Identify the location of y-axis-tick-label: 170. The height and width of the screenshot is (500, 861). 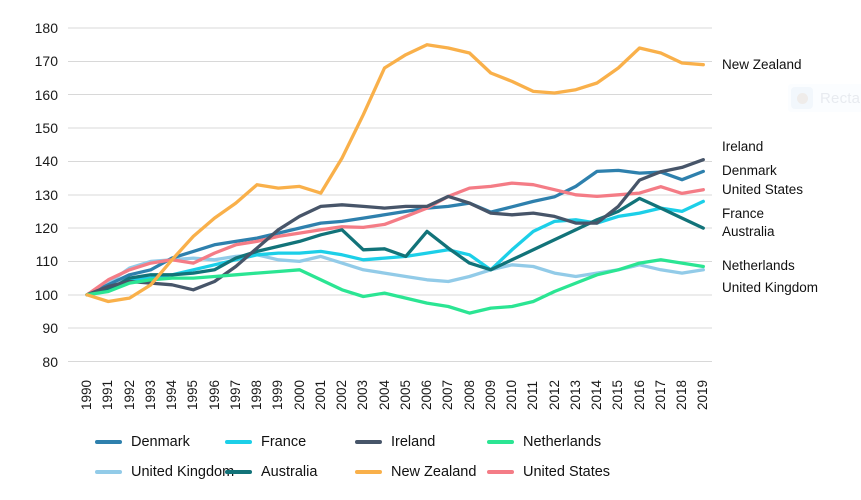
(46, 61).